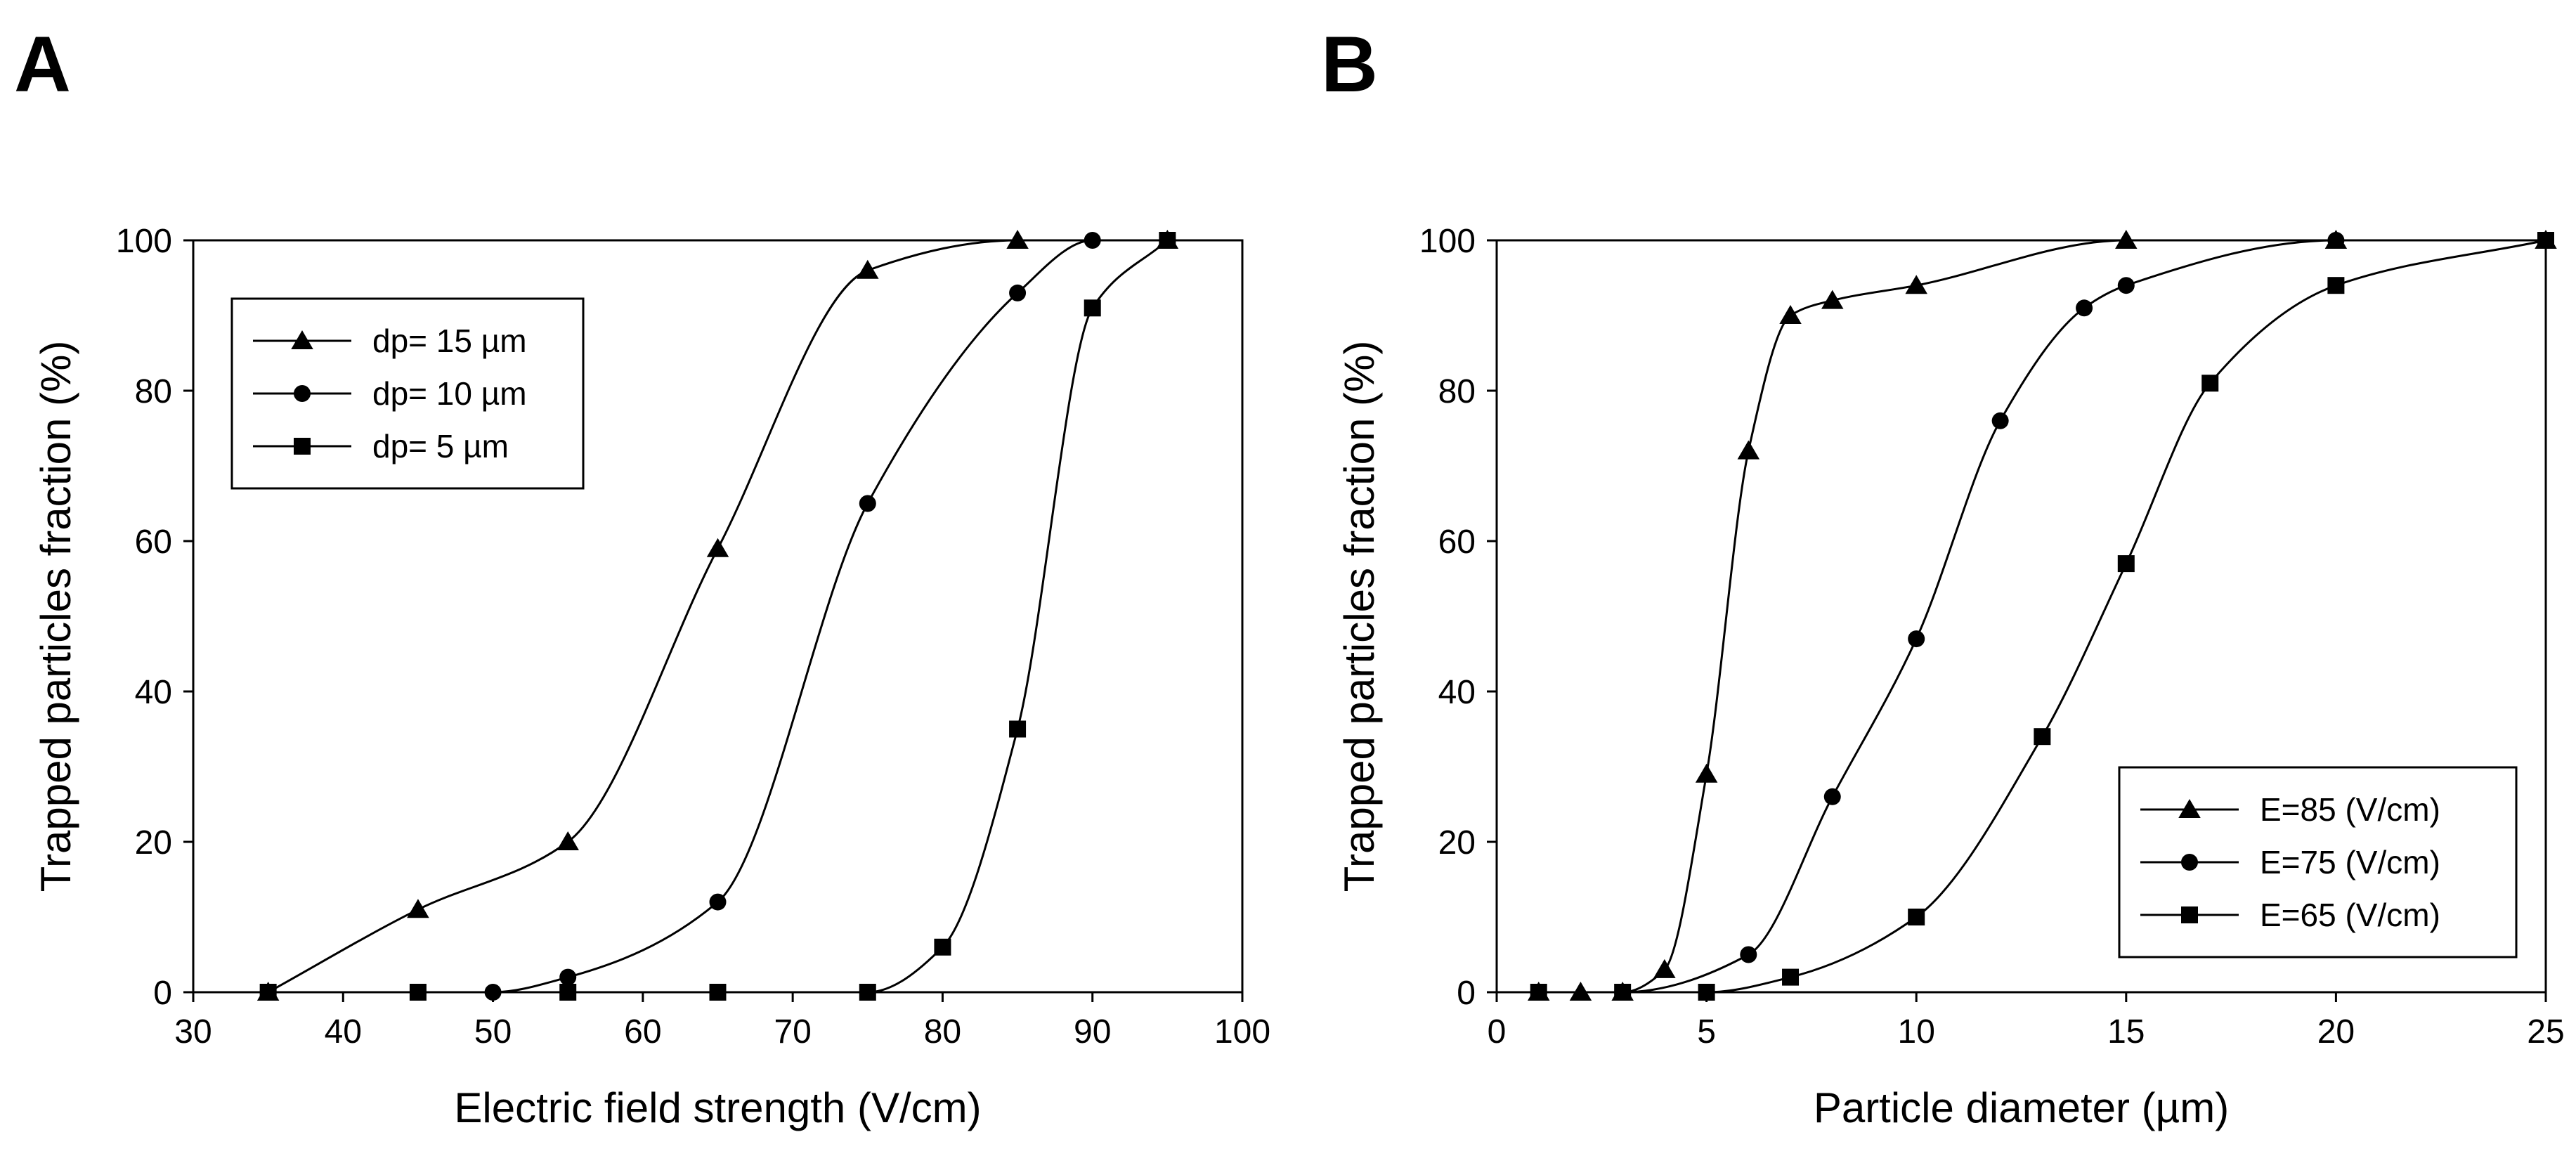  Describe the element at coordinates (1242, 1032) in the screenshot. I see `x-tick-label: 100` at that location.